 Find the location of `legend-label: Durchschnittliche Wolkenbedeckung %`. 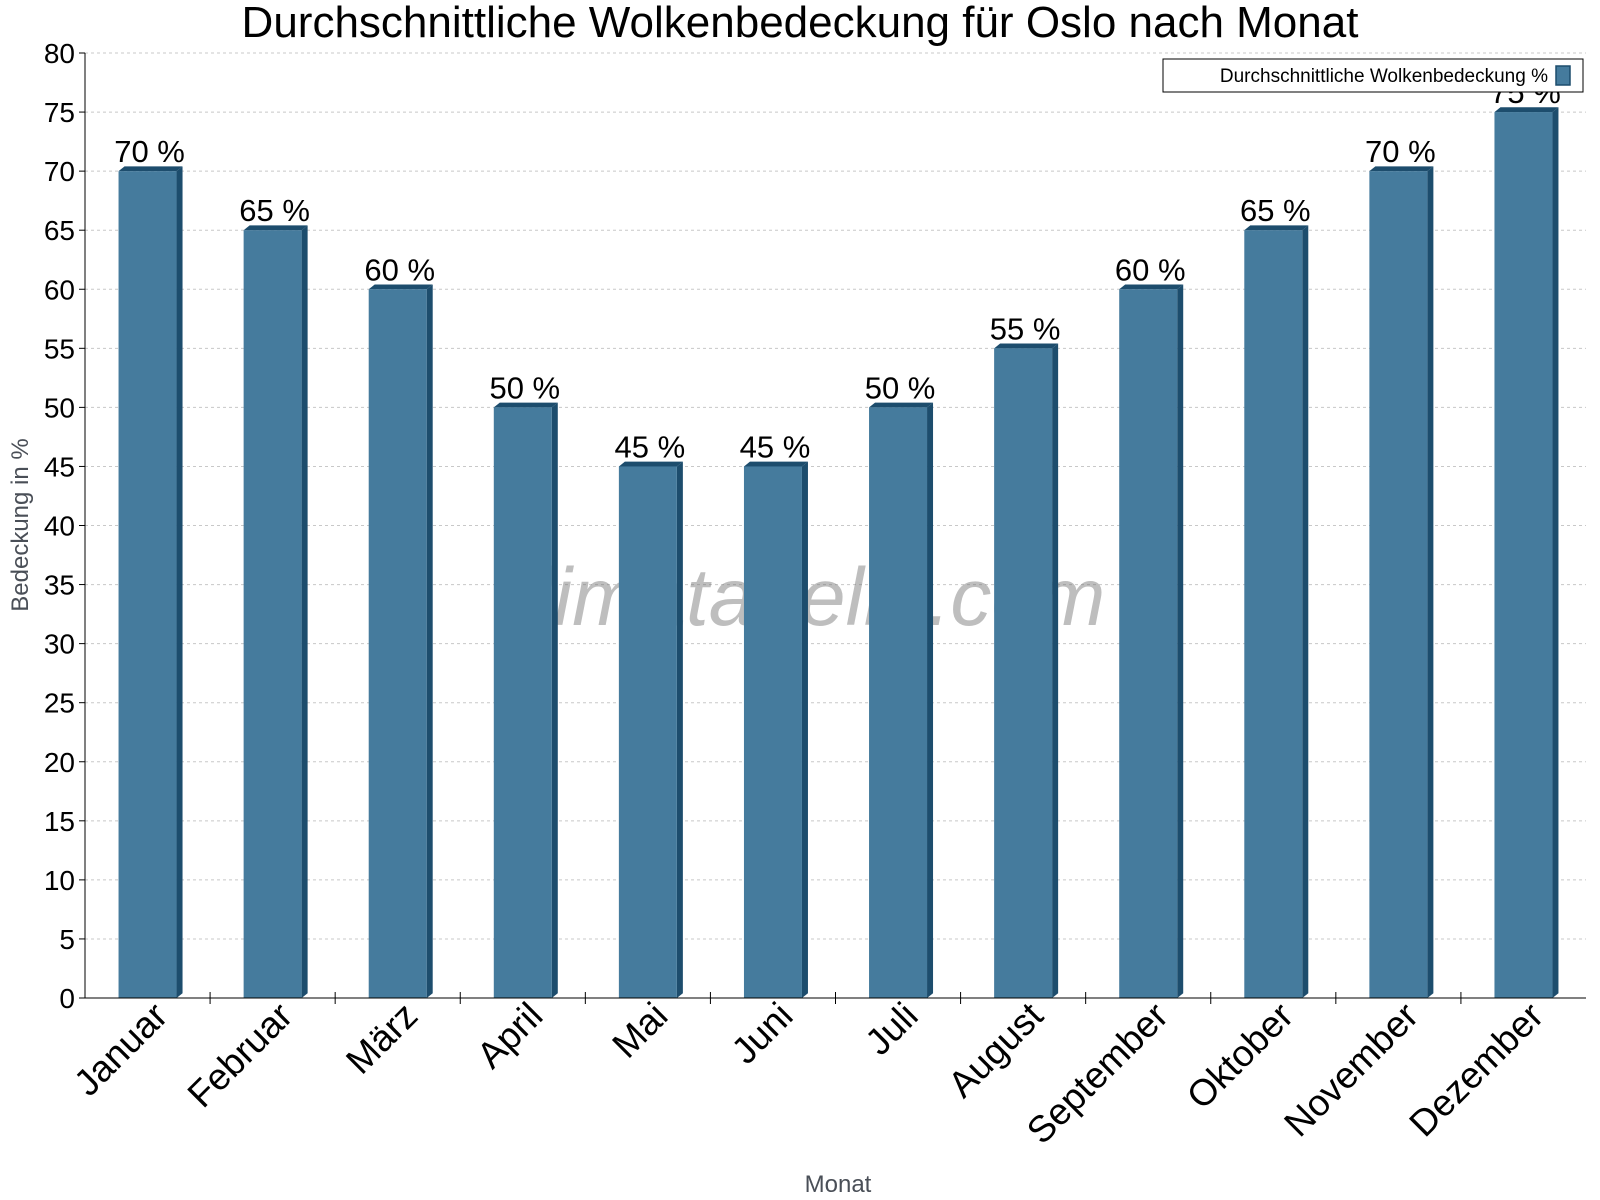

legend-label: Durchschnittliche Wolkenbedeckung % is located at coordinates (1384, 76).